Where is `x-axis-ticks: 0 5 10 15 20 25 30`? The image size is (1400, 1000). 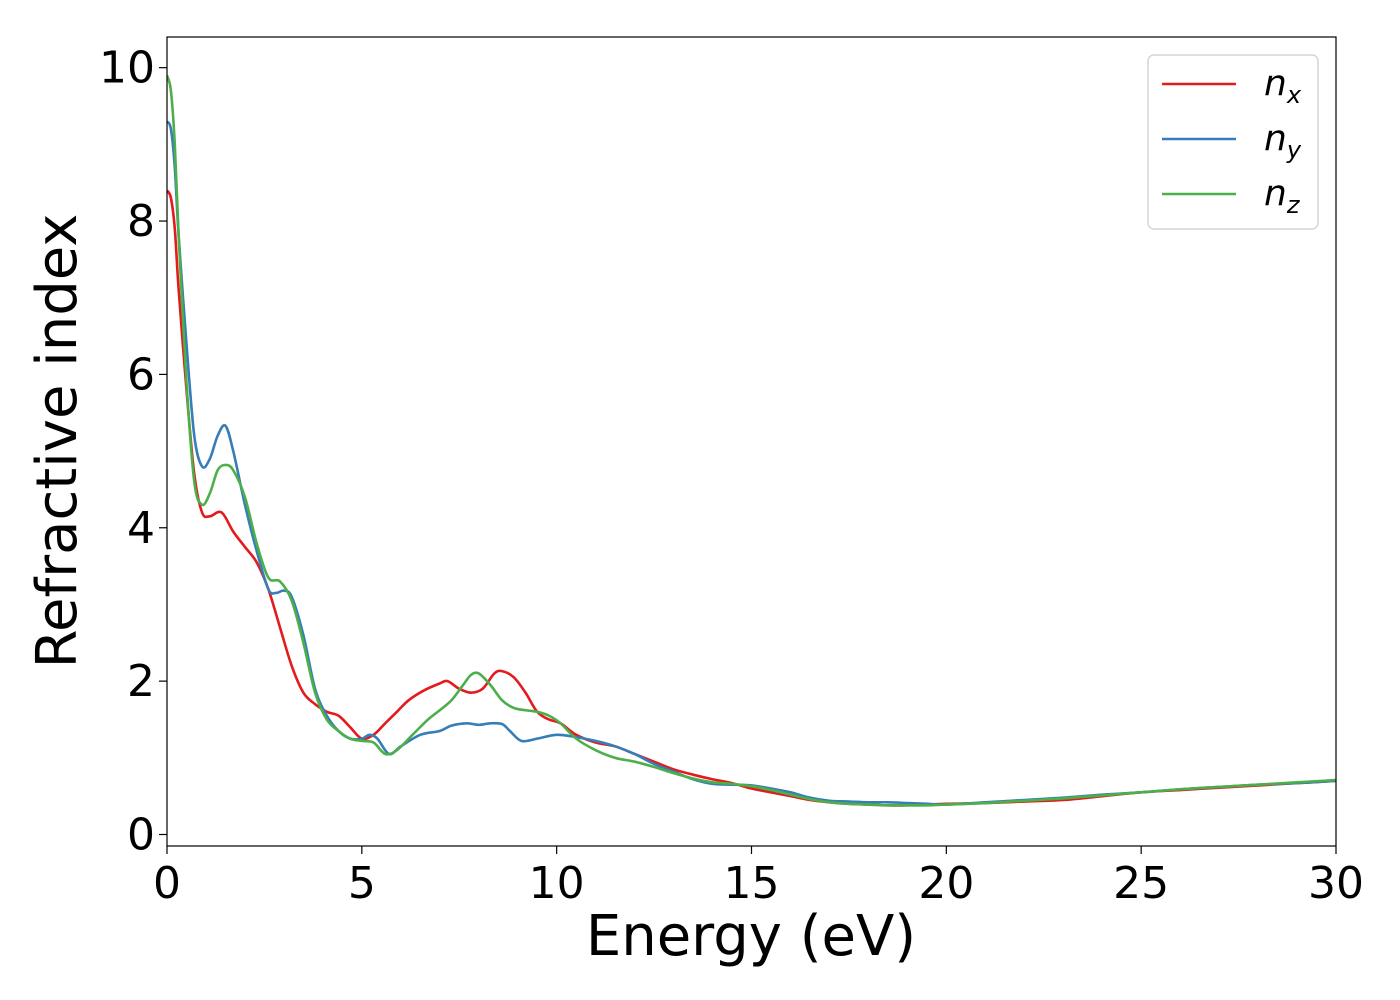
x-axis-ticks: 0 5 10 15 20 25 30 is located at coordinates (758, 877).